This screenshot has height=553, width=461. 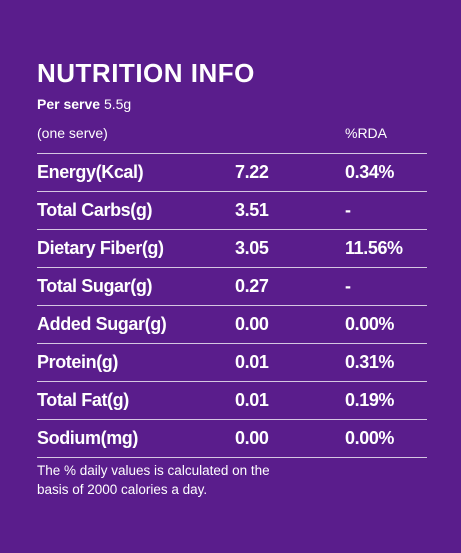 I want to click on per-serve: Per serve 5.5g, so click(x=84, y=104).